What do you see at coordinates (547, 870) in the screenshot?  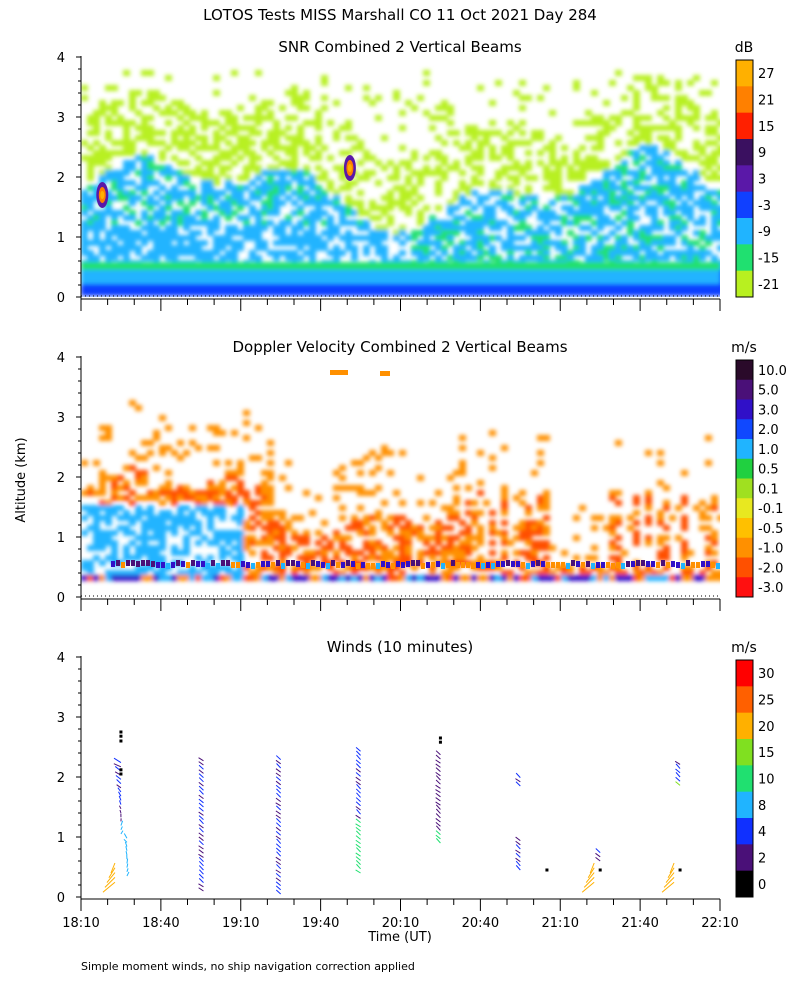 I see `wind-marker` at bounding box center [547, 870].